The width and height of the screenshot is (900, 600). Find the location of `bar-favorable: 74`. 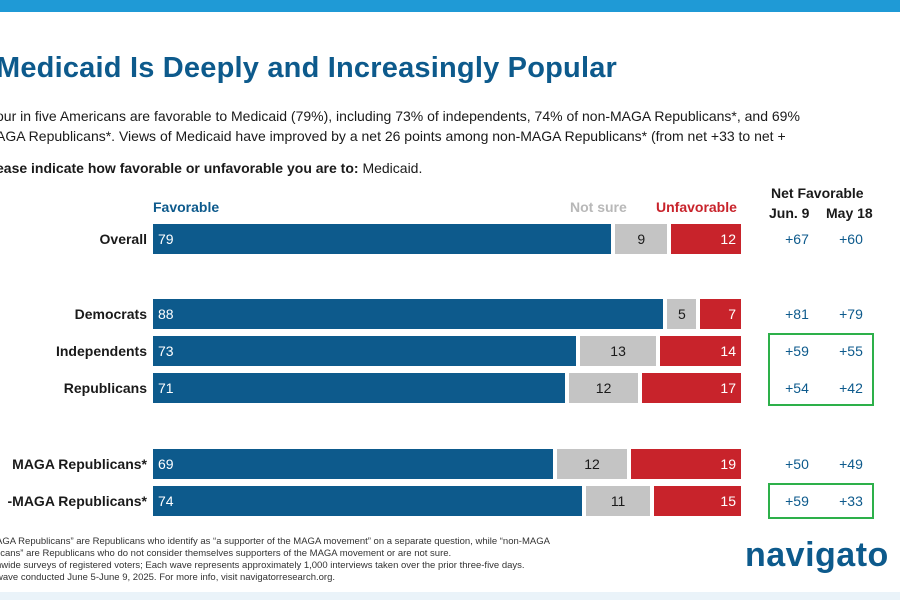

bar-favorable: 74 is located at coordinates (368, 501).